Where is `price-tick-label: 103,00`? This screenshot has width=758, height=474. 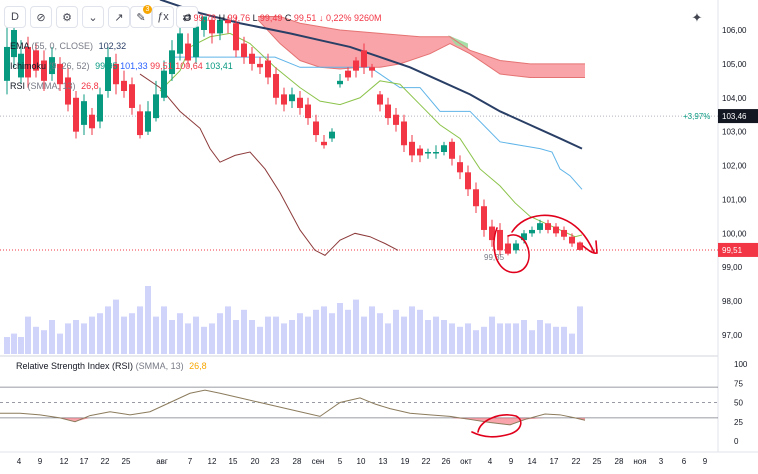
price-tick-label: 103,00 is located at coordinates (734, 132).